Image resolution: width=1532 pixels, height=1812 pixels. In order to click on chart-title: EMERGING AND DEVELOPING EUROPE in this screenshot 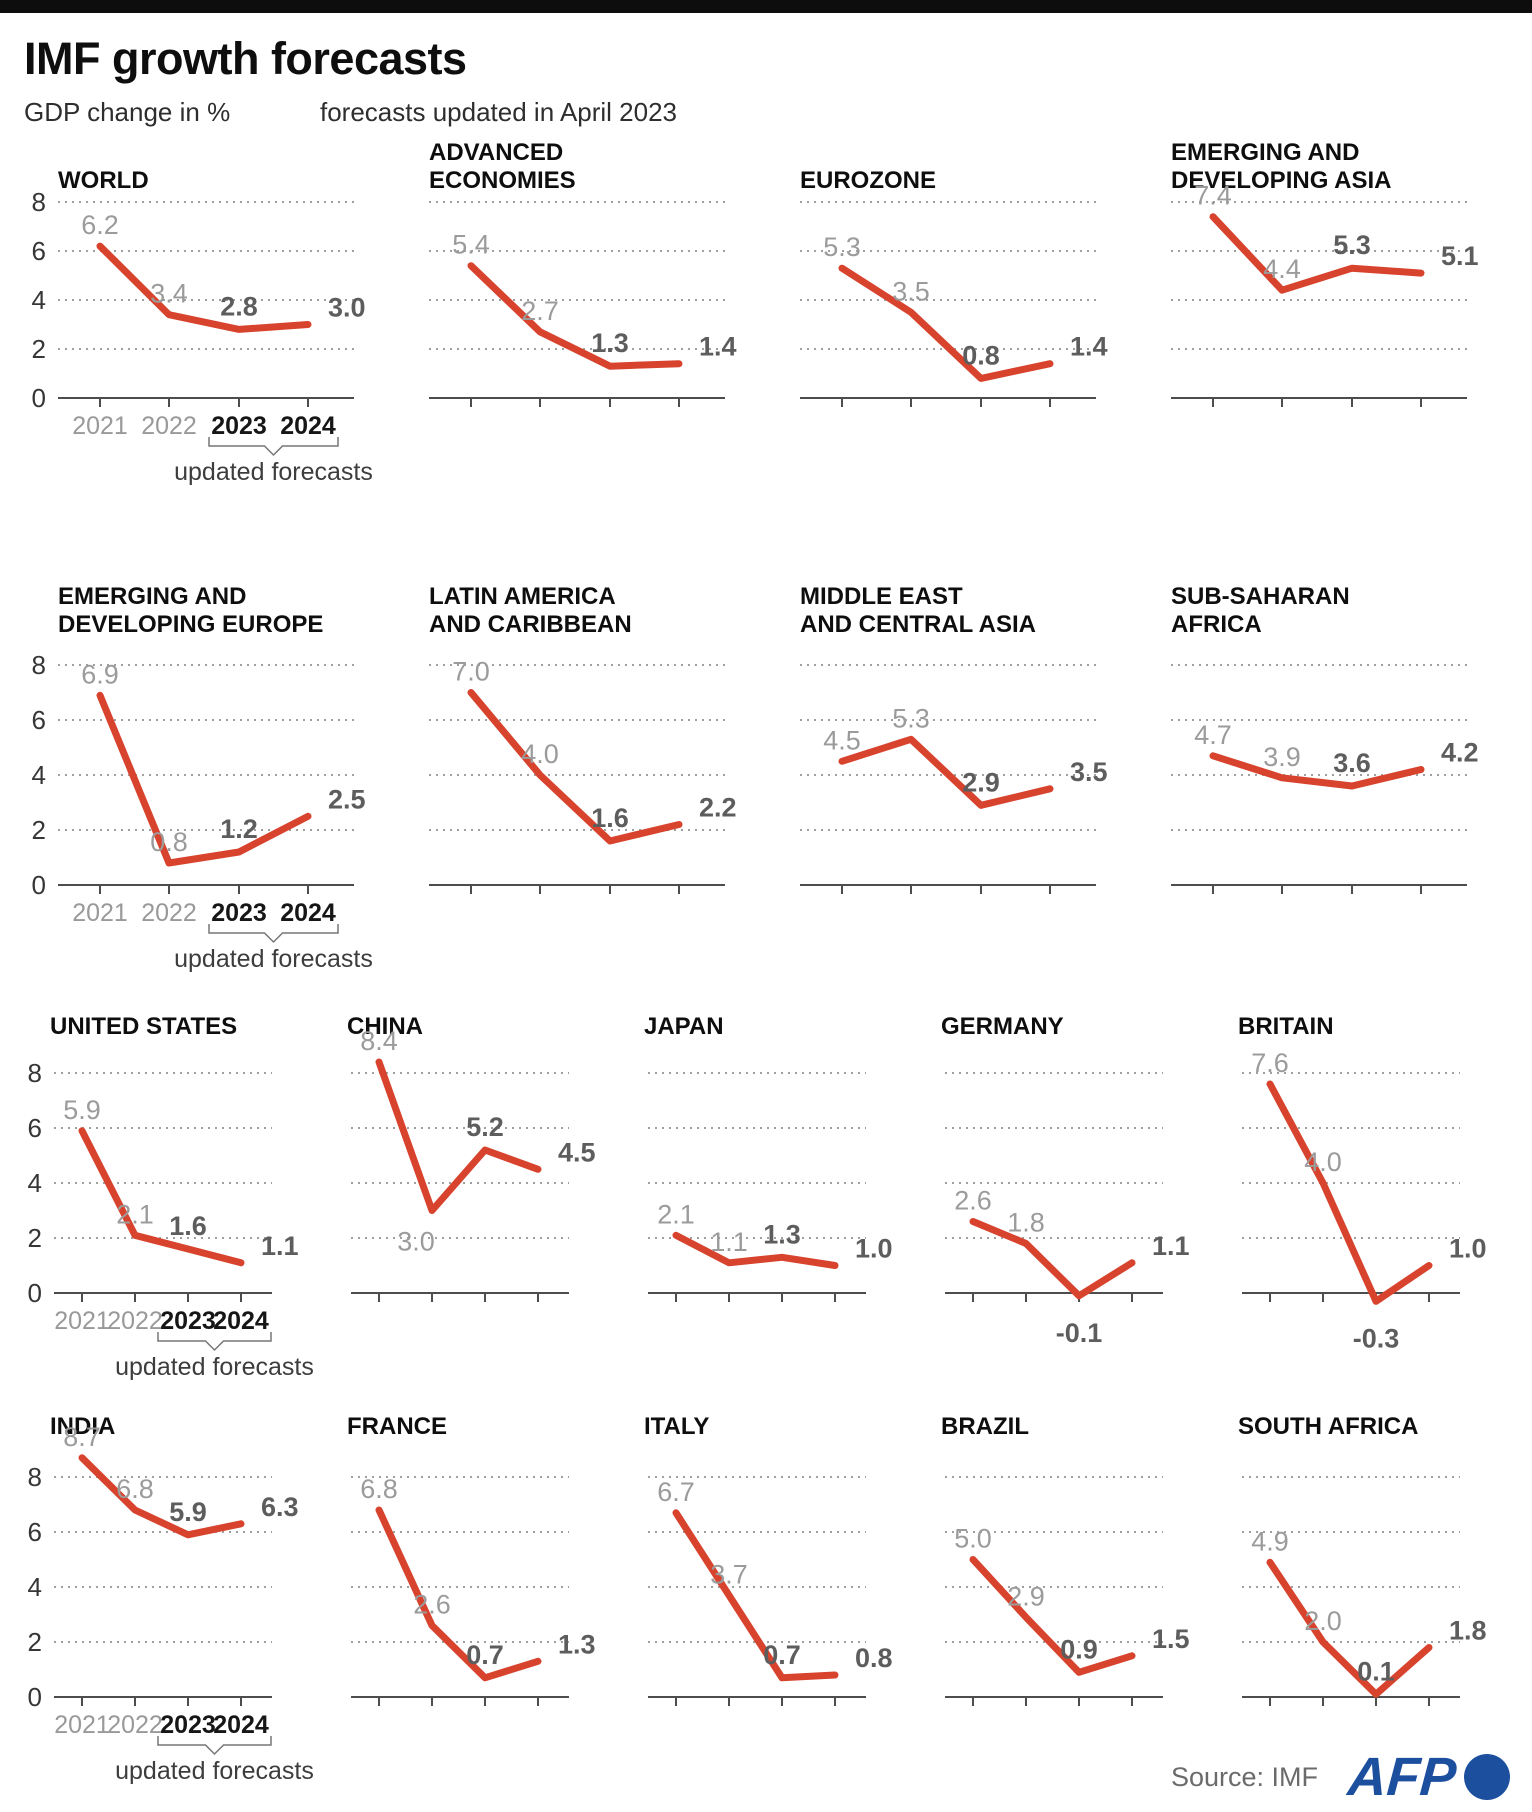, I will do `click(191, 610)`.